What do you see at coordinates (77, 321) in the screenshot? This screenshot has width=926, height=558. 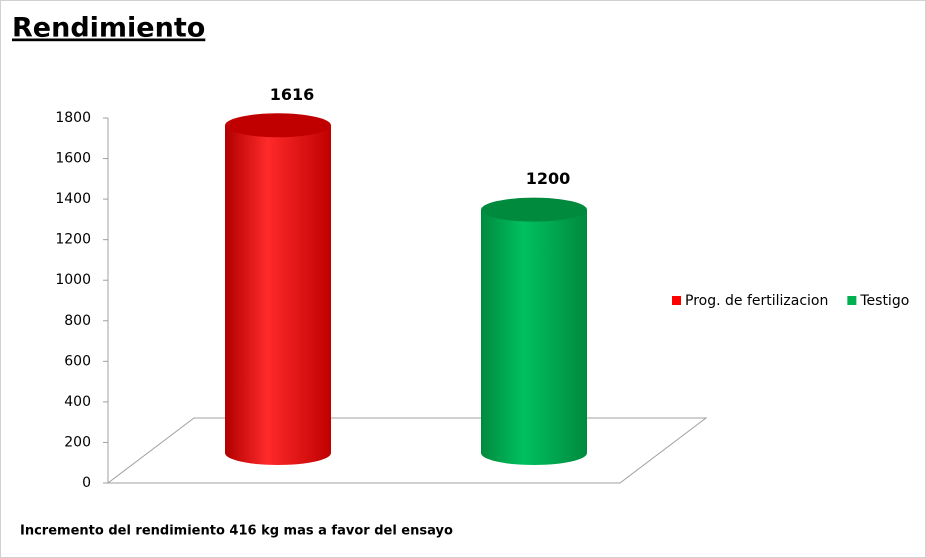 I see `y-tick-label: 800` at bounding box center [77, 321].